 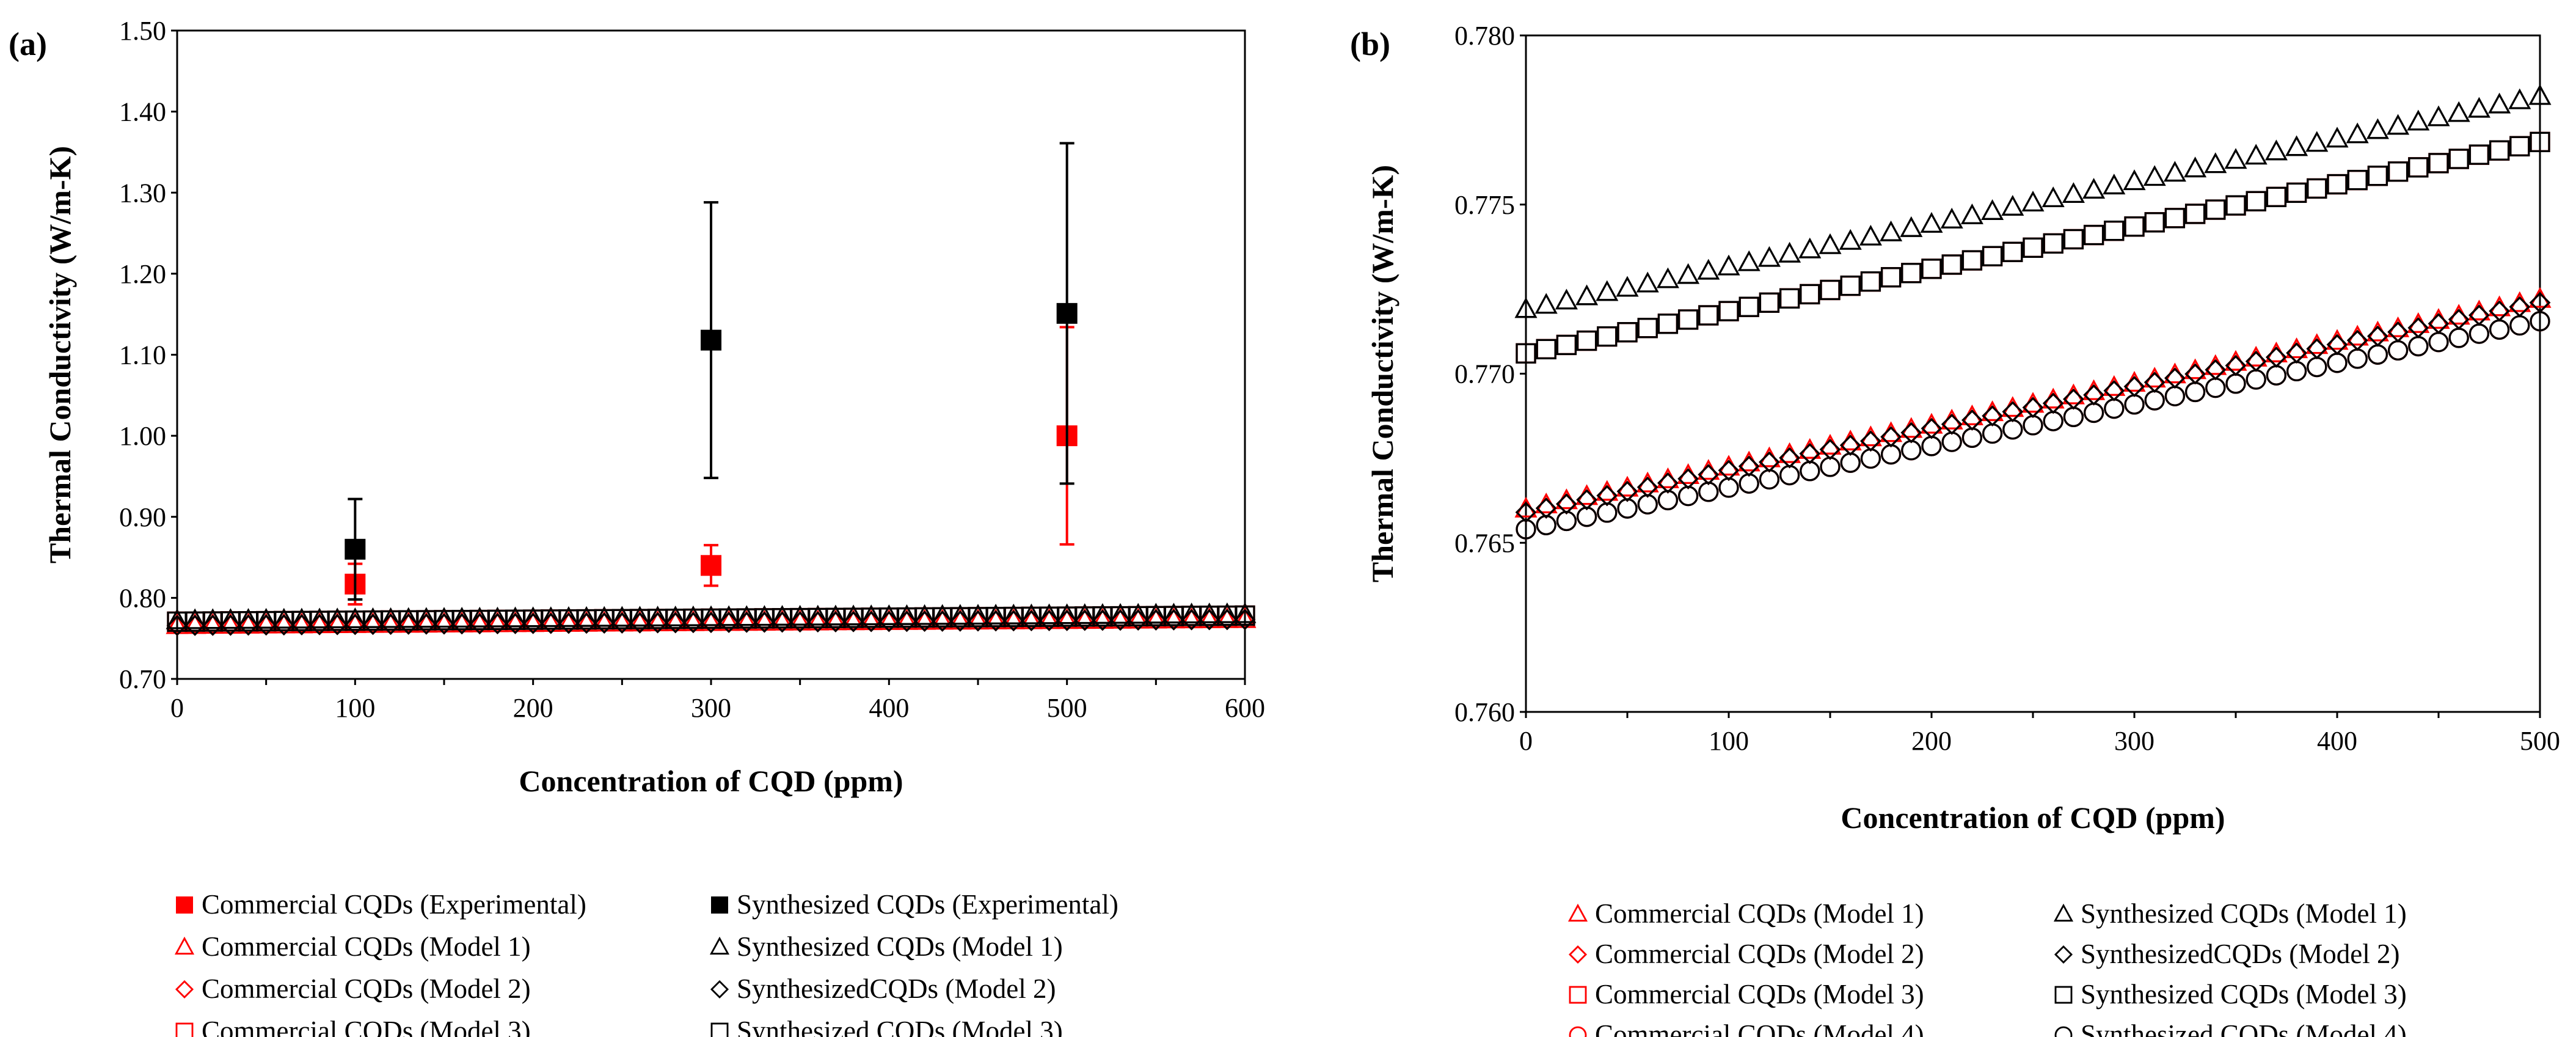 I want to click on legend-label: Commercial CQDs (Model 3), so click(x=366, y=1026).